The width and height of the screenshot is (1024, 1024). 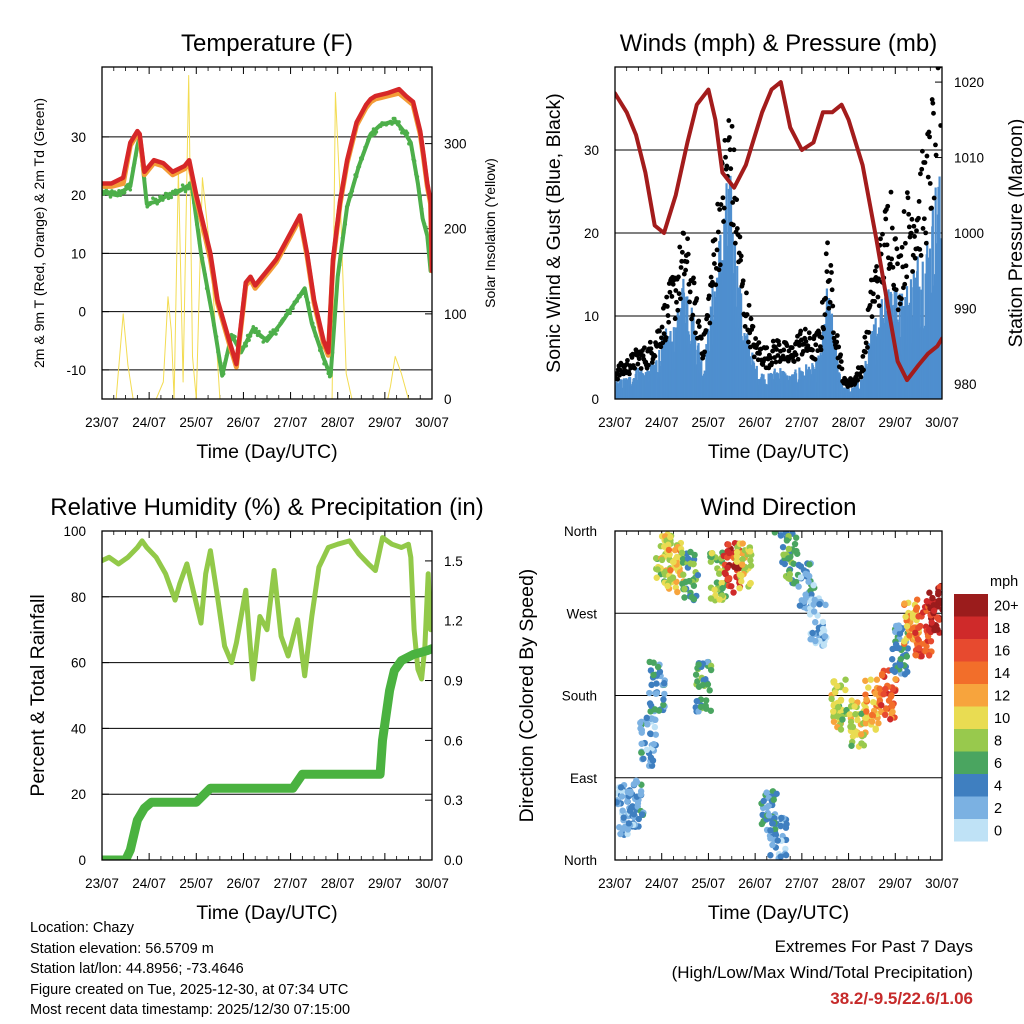 I want to click on colorbar-label: 0, so click(x=998, y=831).